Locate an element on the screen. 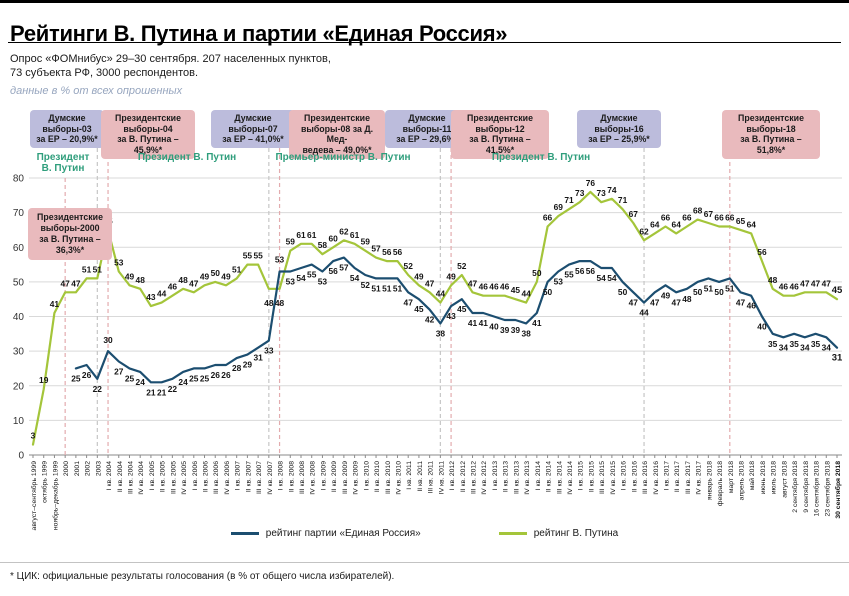 The height and width of the screenshot is (596, 849). point-label-er: 57 is located at coordinates (344, 268).